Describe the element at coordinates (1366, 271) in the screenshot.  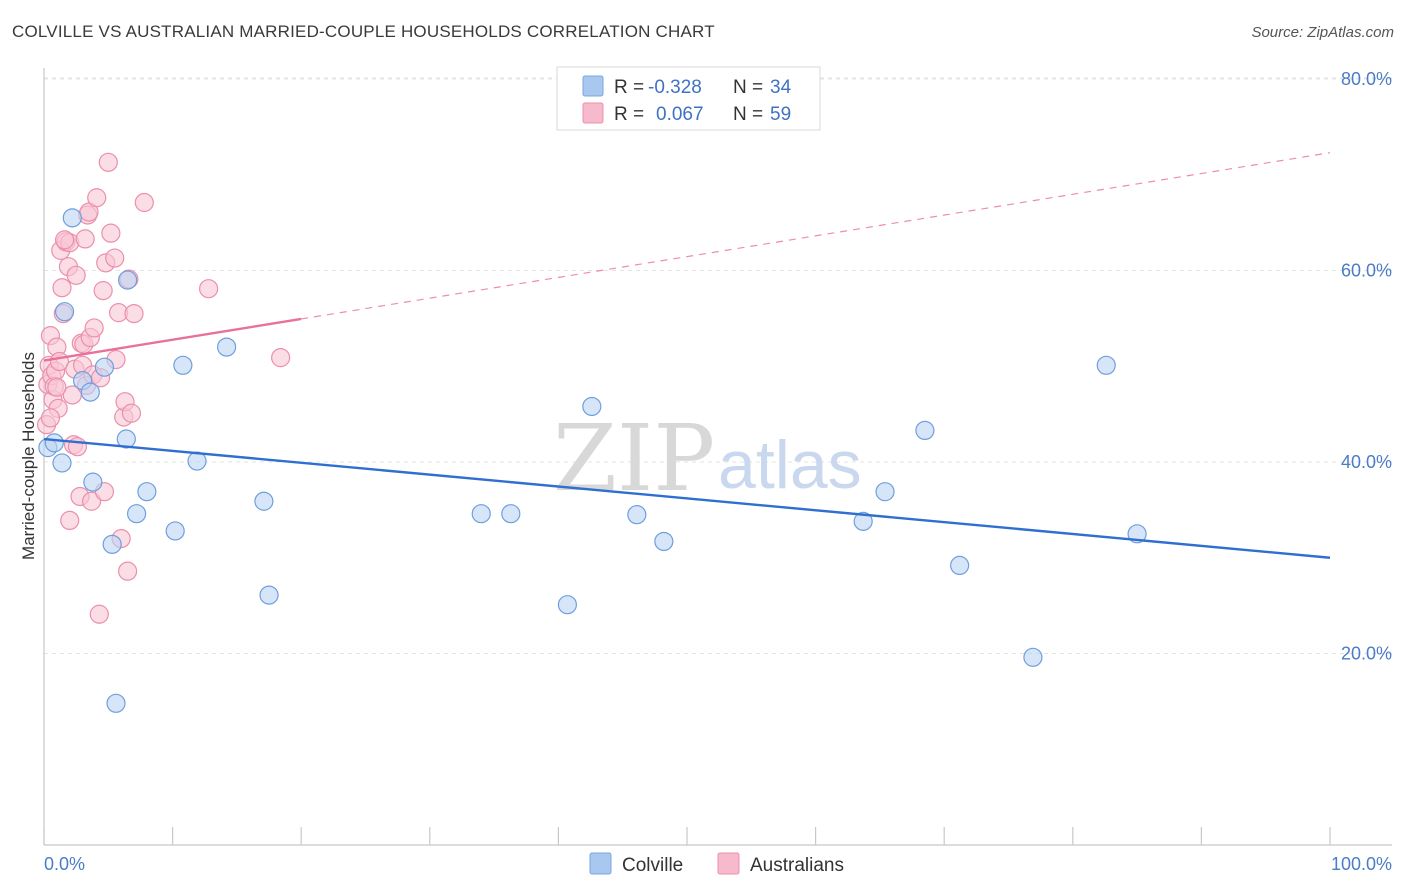
I see `y-tick-label: 60.0%` at that location.